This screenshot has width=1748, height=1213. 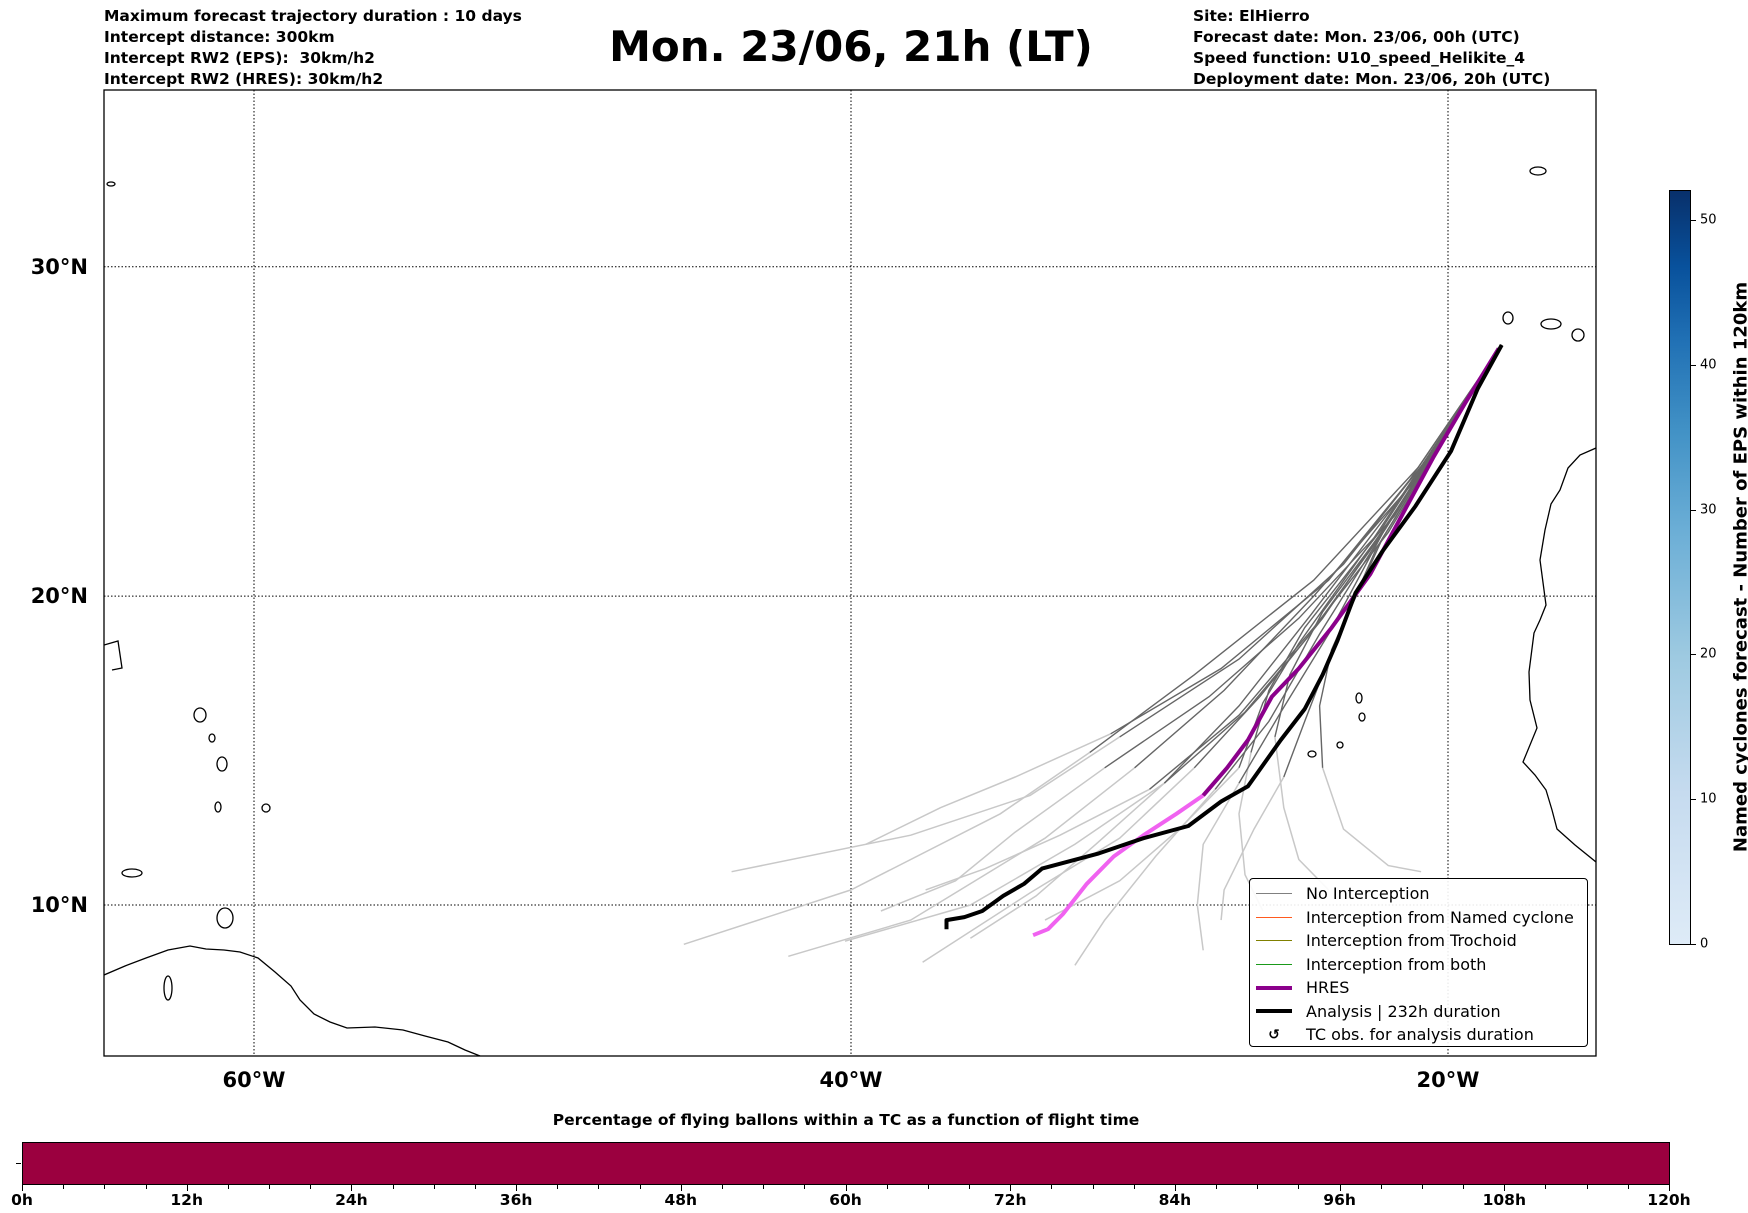 I want to click on colorbar, so click(x=1680, y=567).